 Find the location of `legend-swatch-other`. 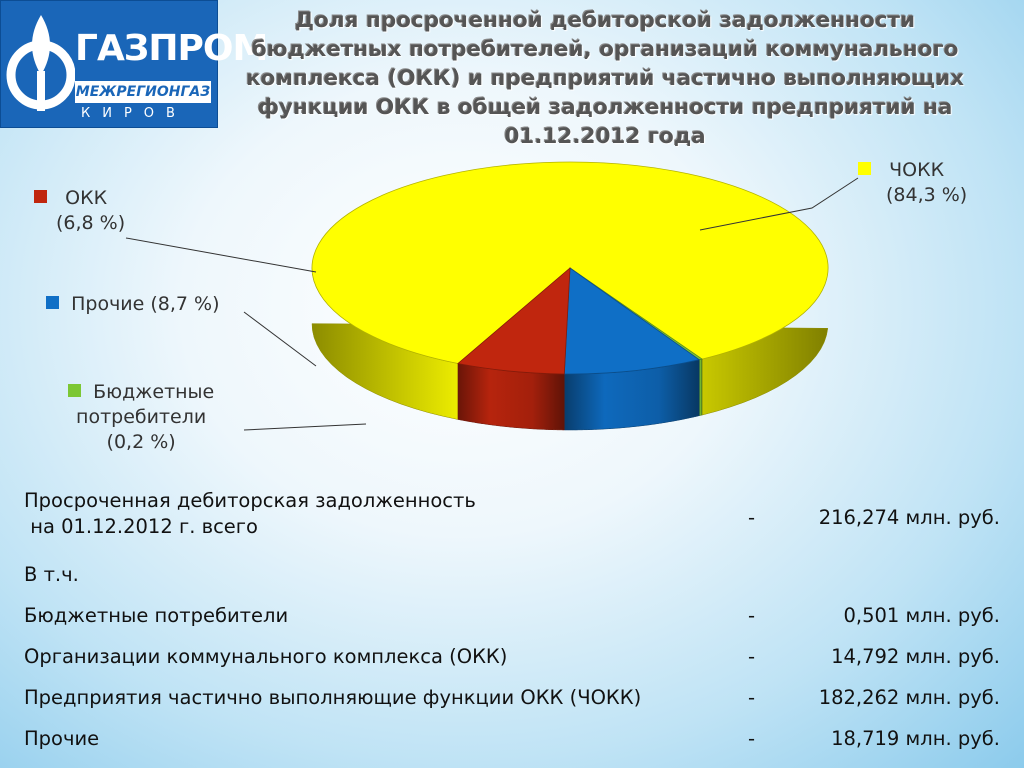

legend-swatch-other is located at coordinates (52, 302).